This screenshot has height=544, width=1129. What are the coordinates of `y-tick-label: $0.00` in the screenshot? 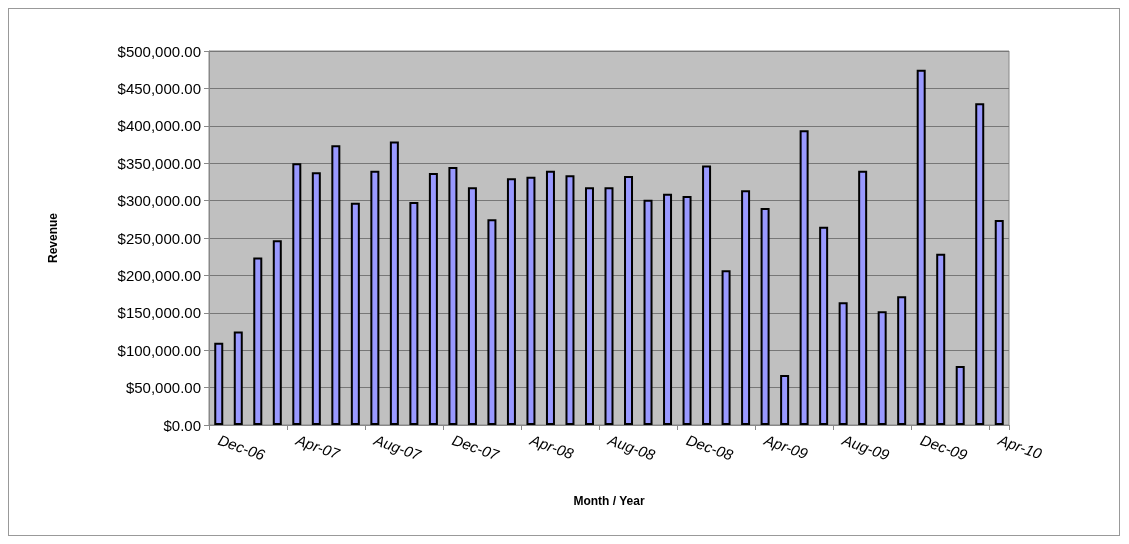 It's located at (182, 425).